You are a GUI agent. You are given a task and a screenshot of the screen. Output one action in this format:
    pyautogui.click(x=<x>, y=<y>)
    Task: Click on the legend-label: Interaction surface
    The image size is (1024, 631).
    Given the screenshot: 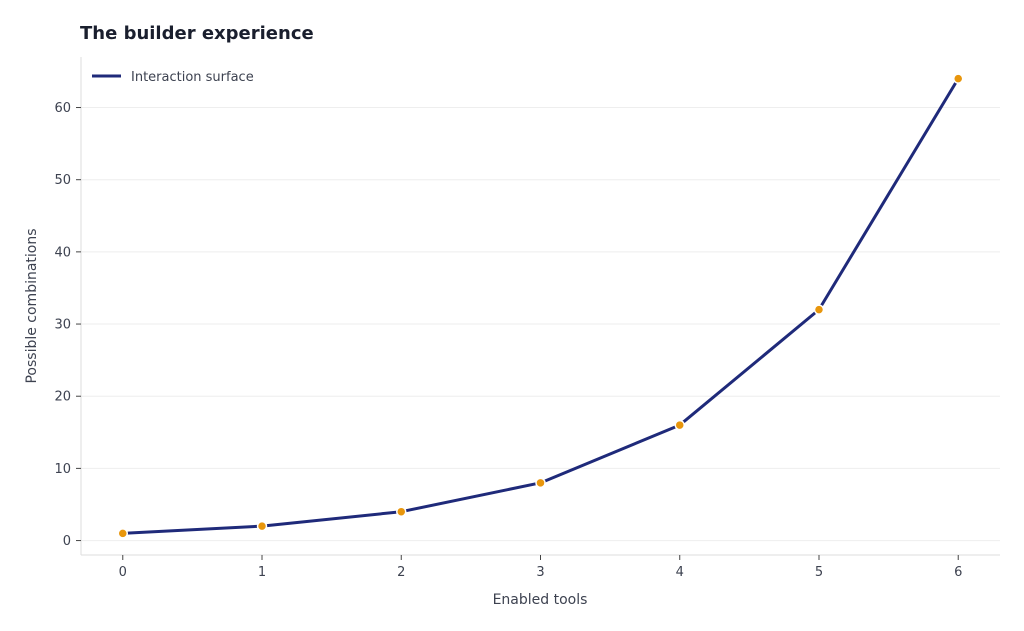 What is the action you would take?
    pyautogui.click(x=192, y=77)
    